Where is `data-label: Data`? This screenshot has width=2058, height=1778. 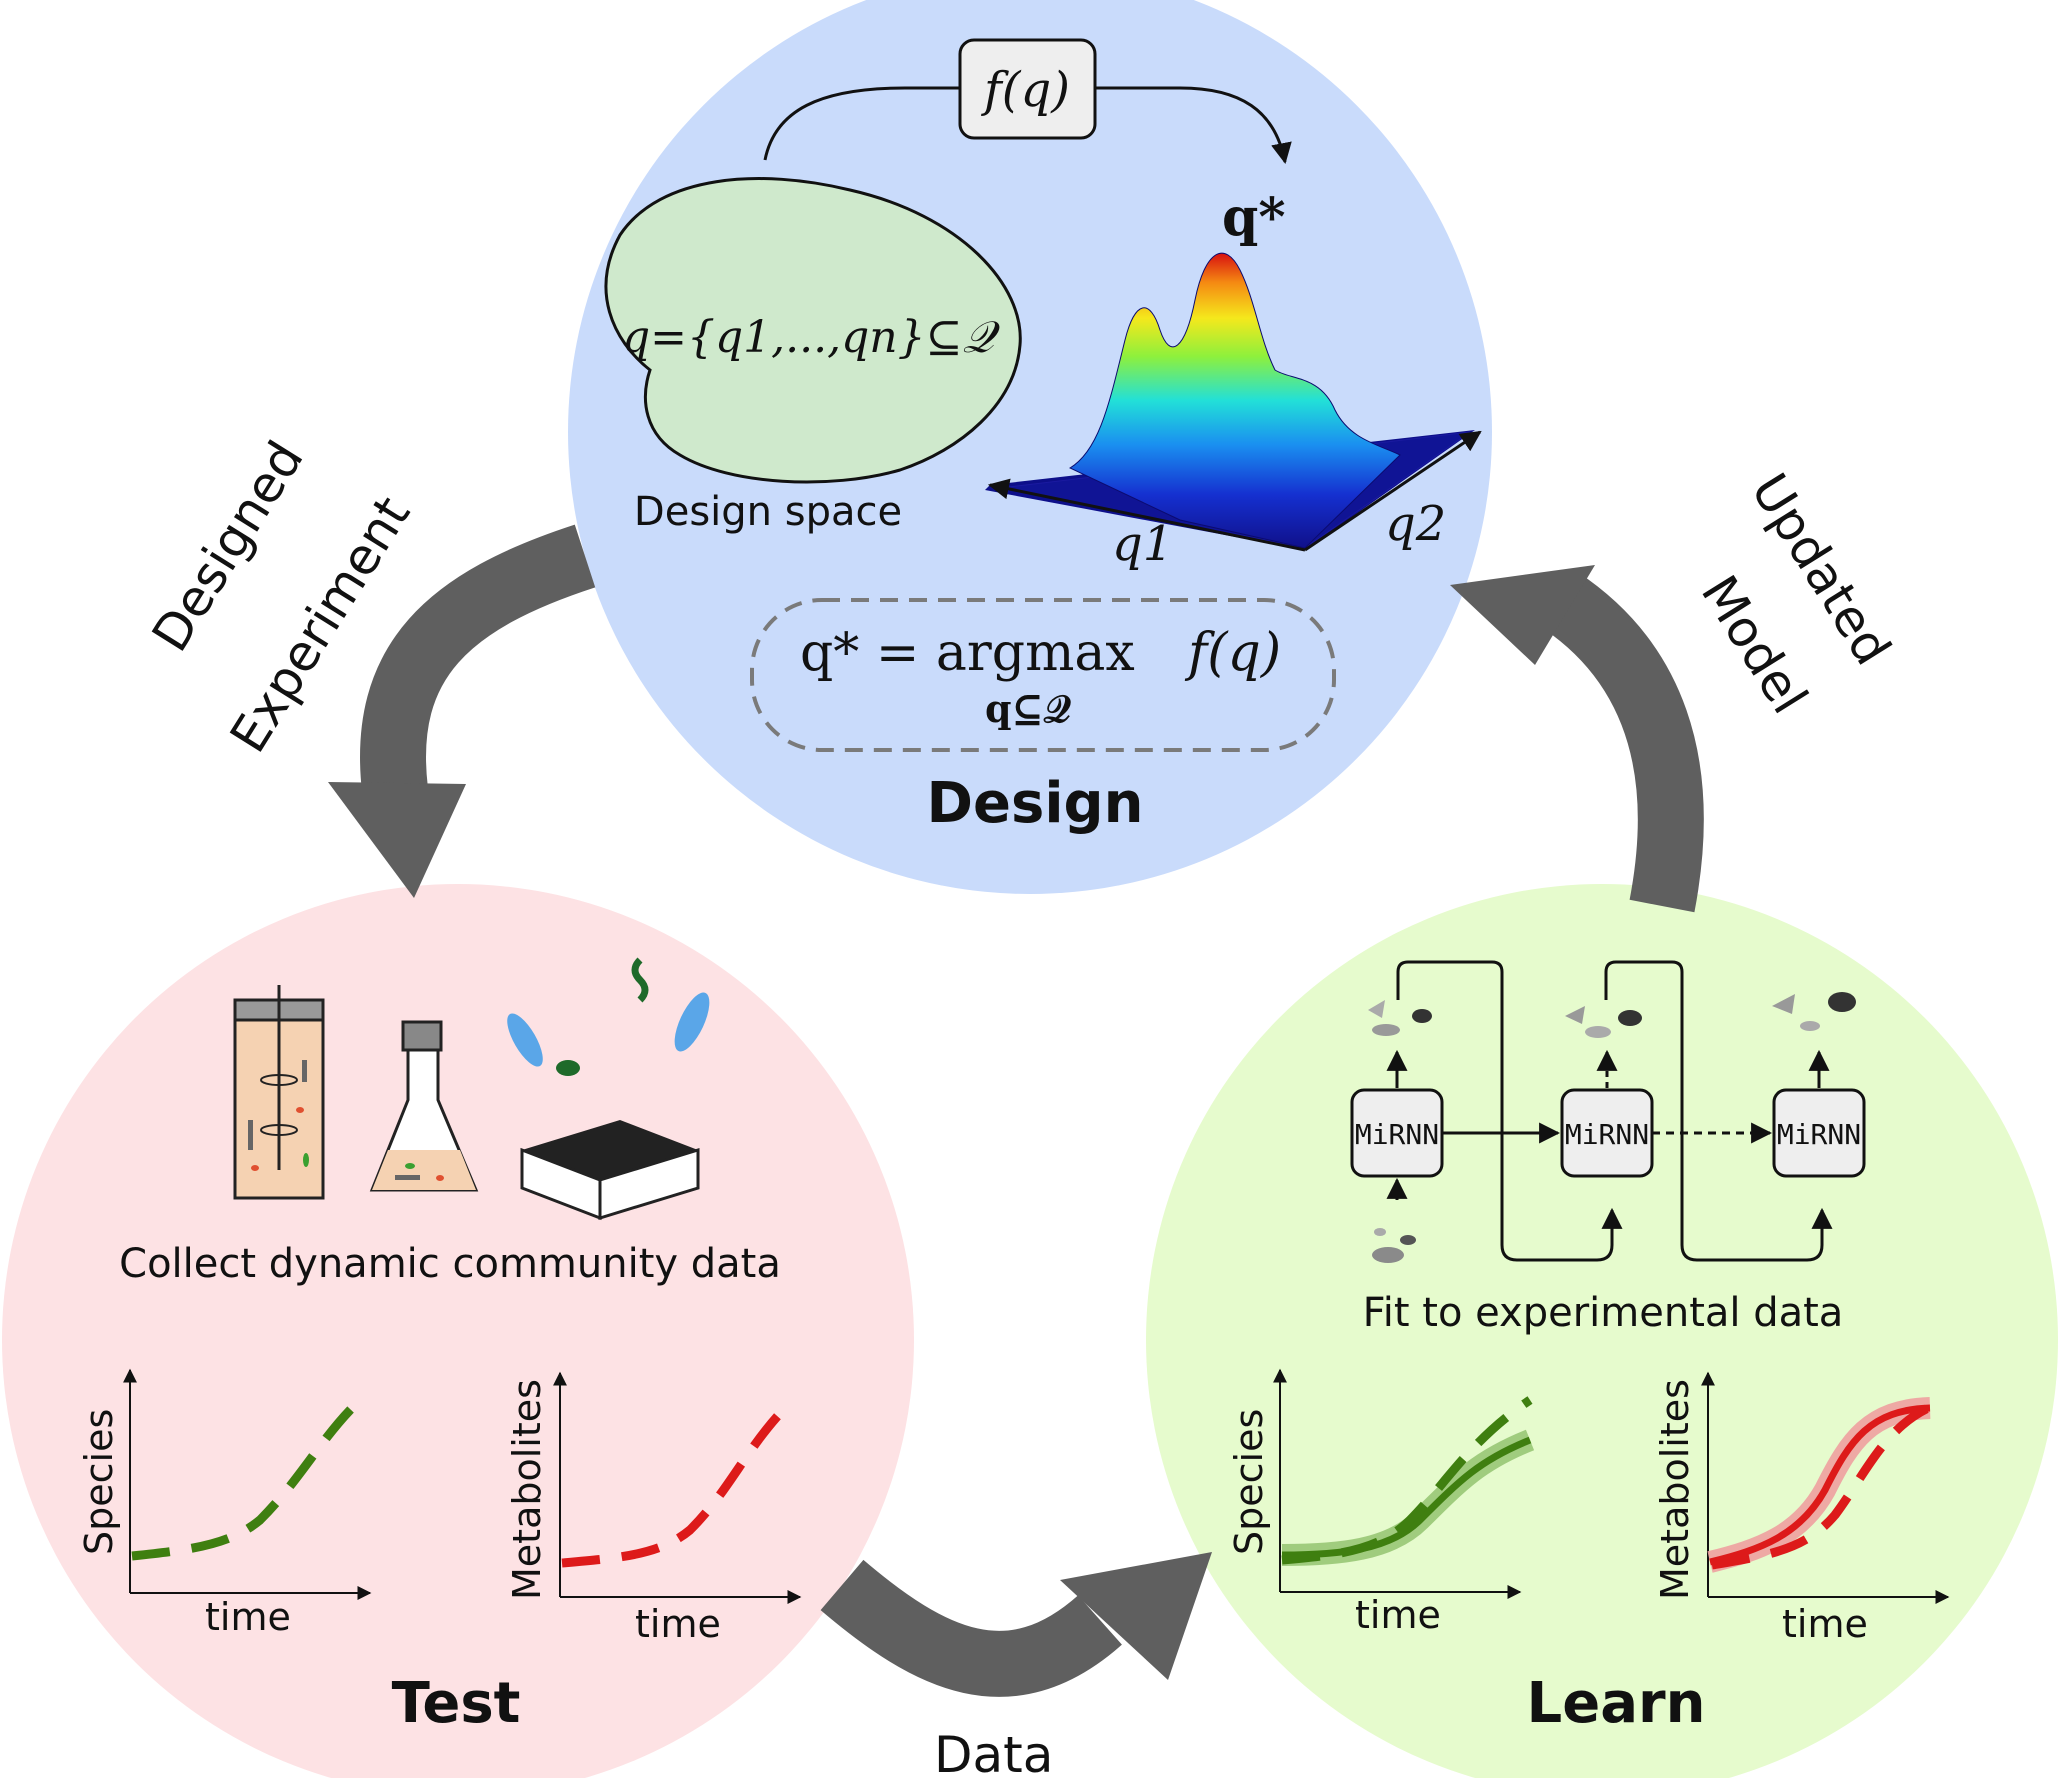
data-label: Data is located at coordinates (993, 1752).